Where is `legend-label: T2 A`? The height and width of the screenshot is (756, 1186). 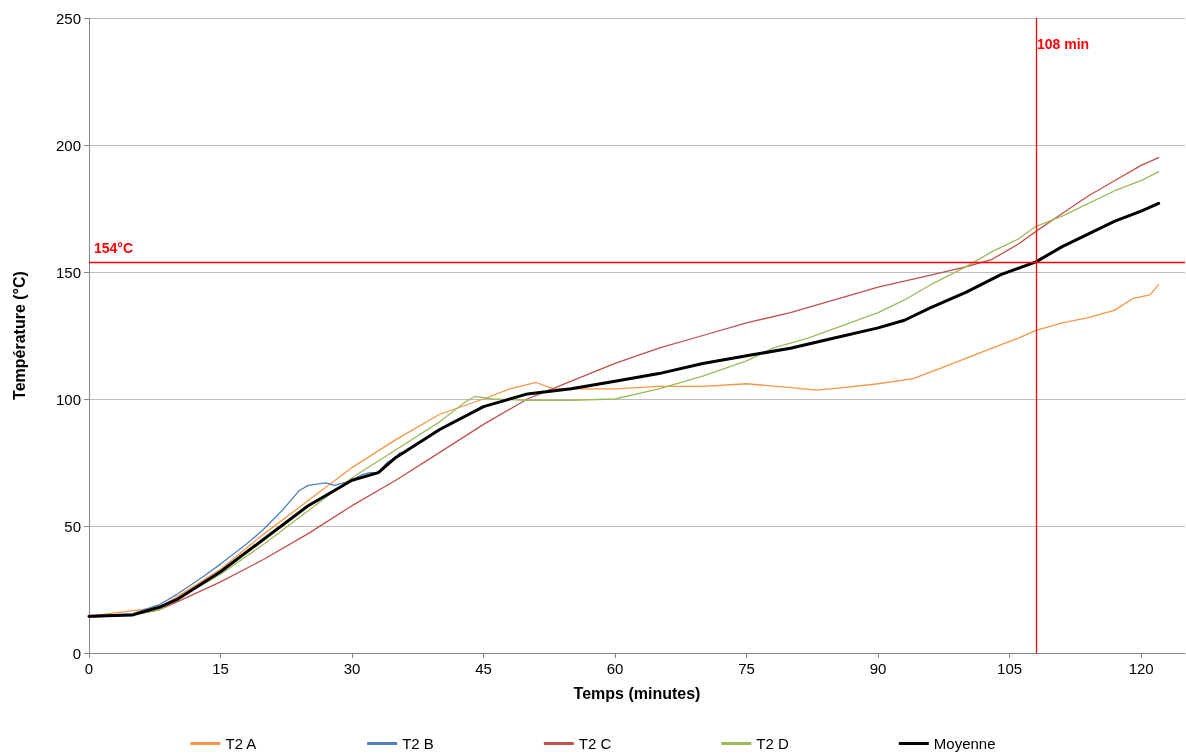
legend-label: T2 A is located at coordinates (241, 743).